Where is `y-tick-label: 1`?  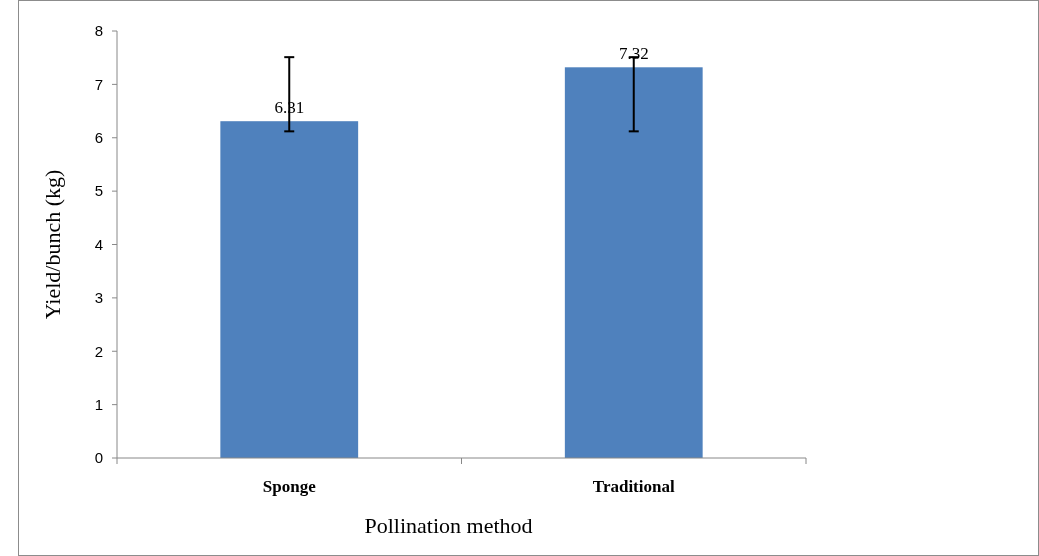 y-tick-label: 1 is located at coordinates (98, 404).